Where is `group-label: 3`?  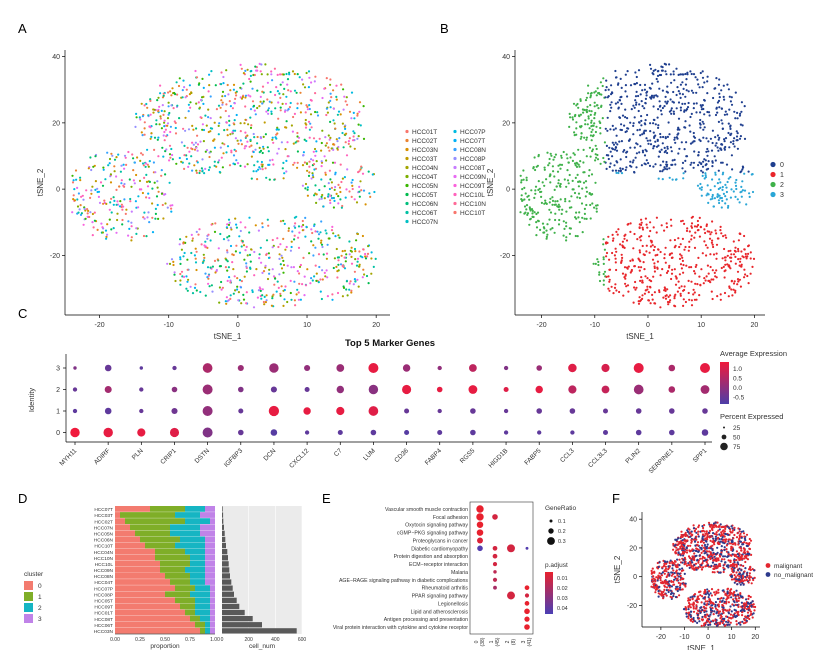
group-label: 3 is located at coordinates (524, 641).